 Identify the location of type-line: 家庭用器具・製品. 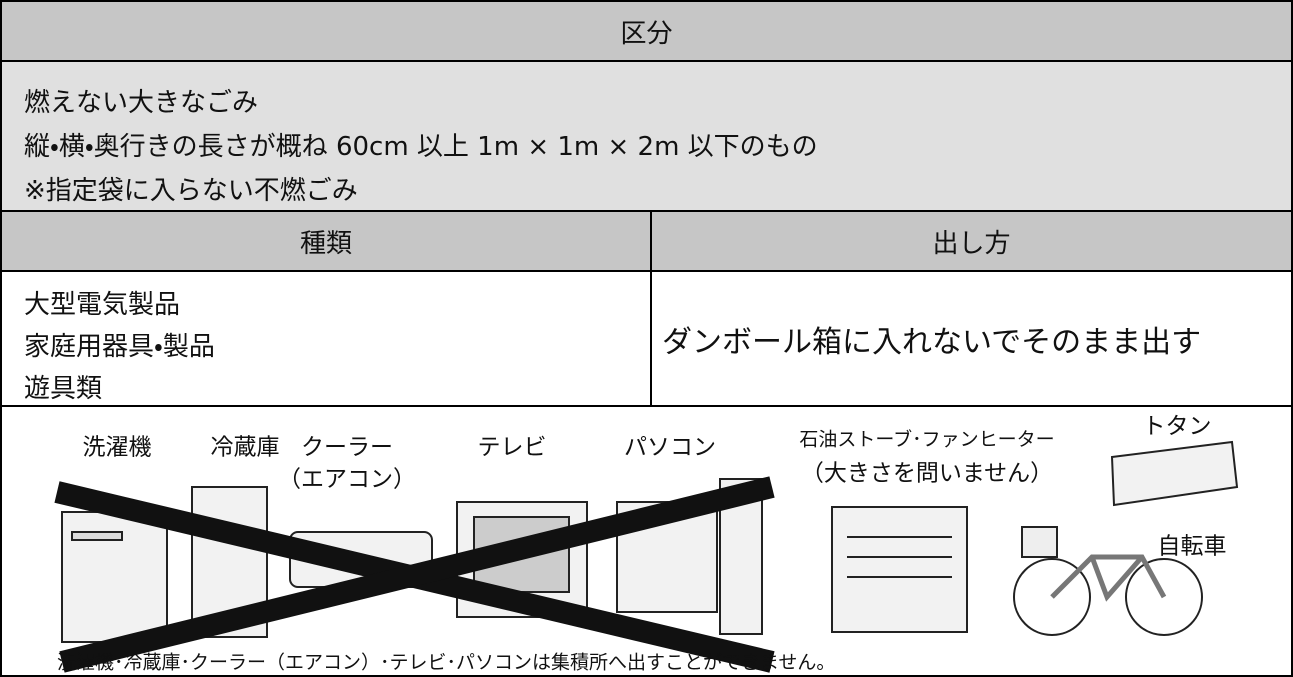
(119, 347).